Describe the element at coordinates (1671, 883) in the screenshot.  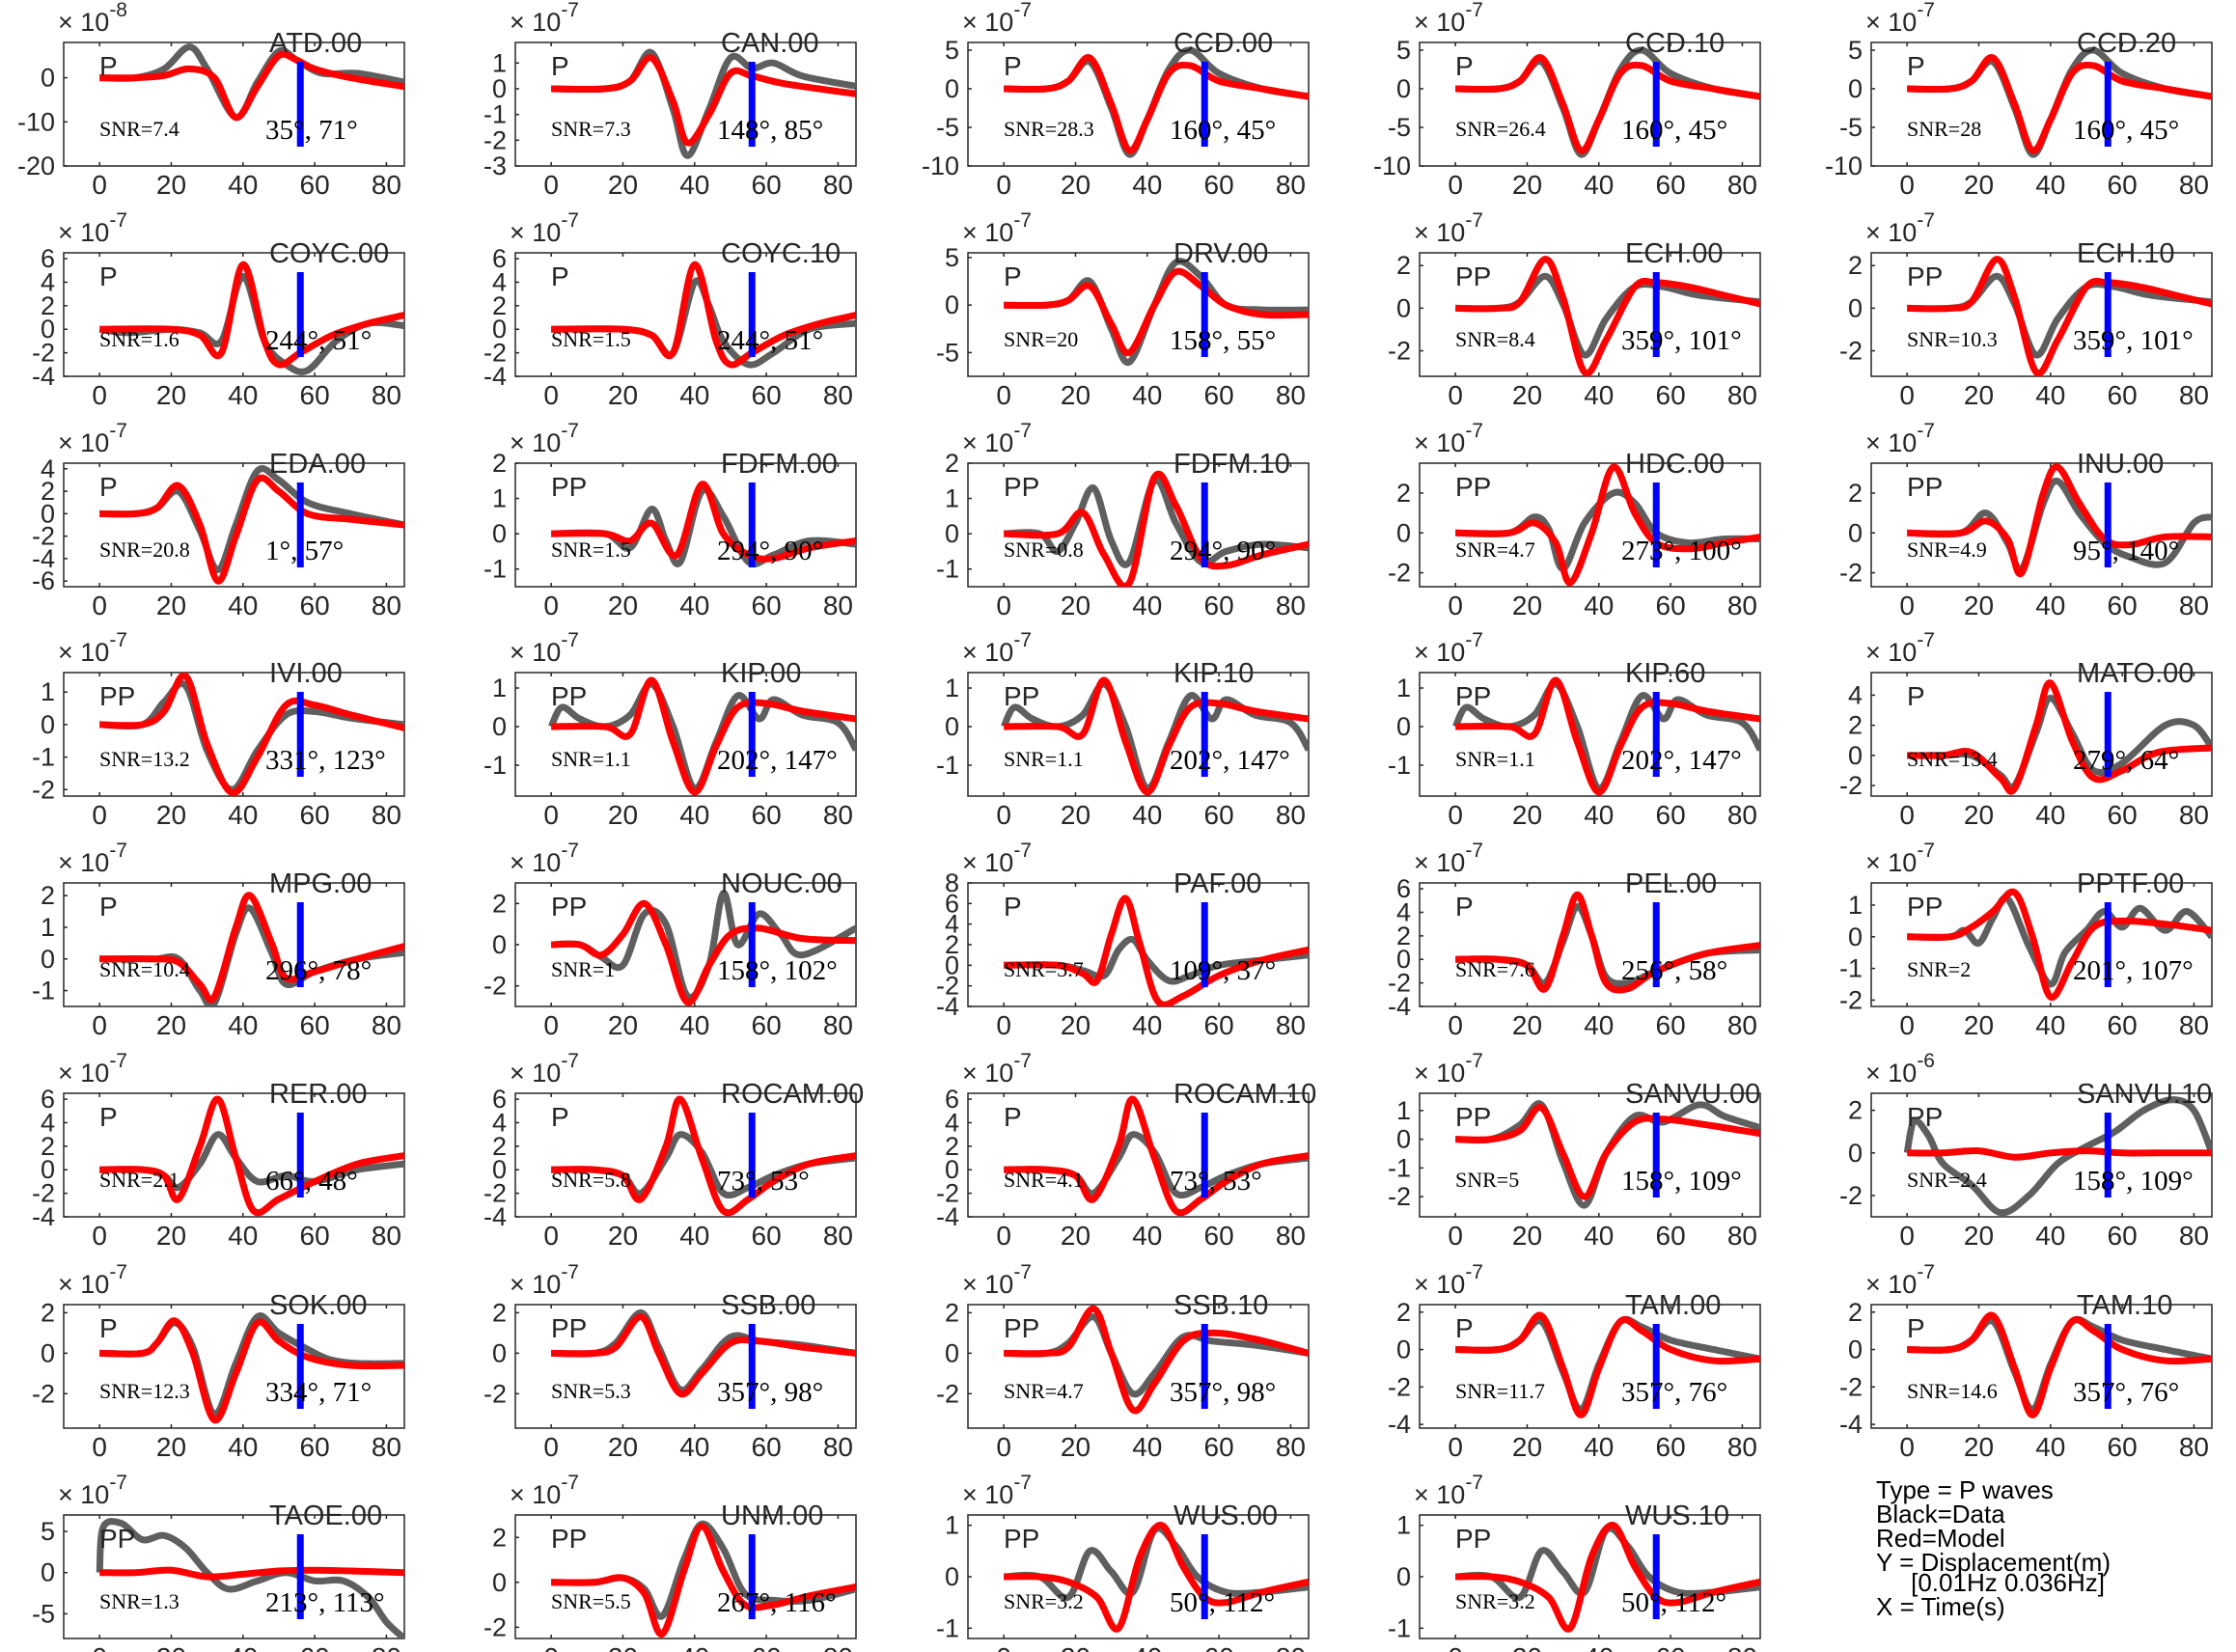
I see `station-label: PEL.00` at that location.